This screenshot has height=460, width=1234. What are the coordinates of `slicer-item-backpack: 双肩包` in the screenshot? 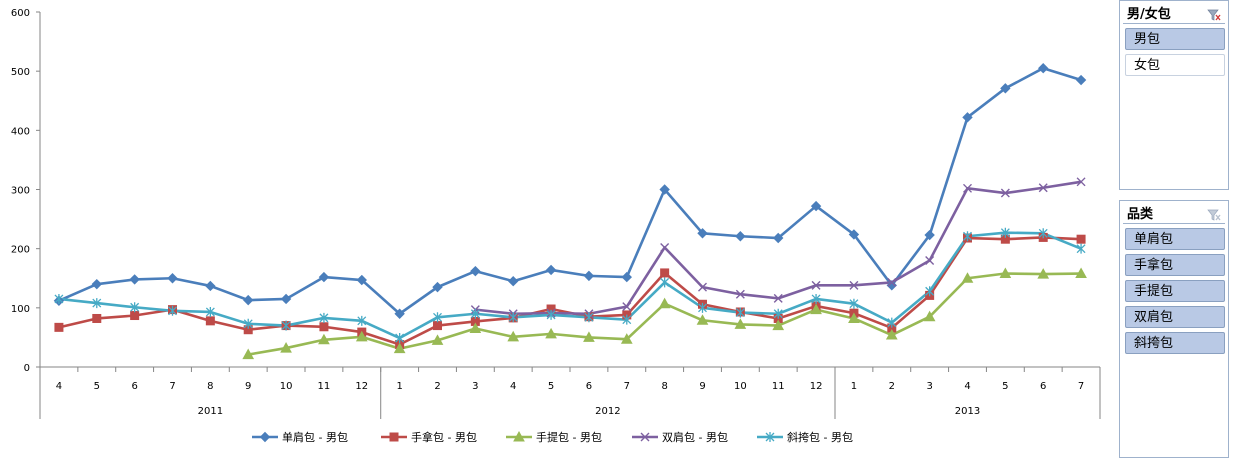 It's located at (1175, 317).